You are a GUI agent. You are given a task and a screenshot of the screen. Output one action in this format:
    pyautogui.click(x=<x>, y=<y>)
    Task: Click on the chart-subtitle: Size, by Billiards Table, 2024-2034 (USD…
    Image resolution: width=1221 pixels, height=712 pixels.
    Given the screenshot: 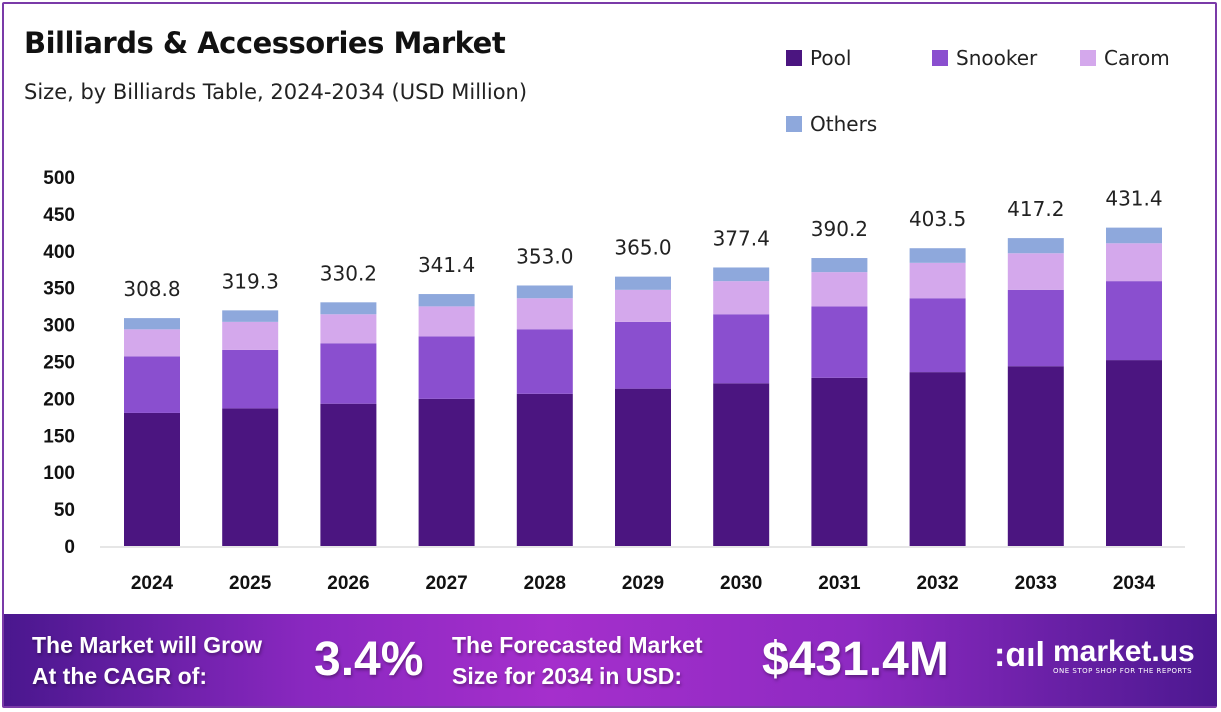 What is the action you would take?
    pyautogui.click(x=276, y=92)
    